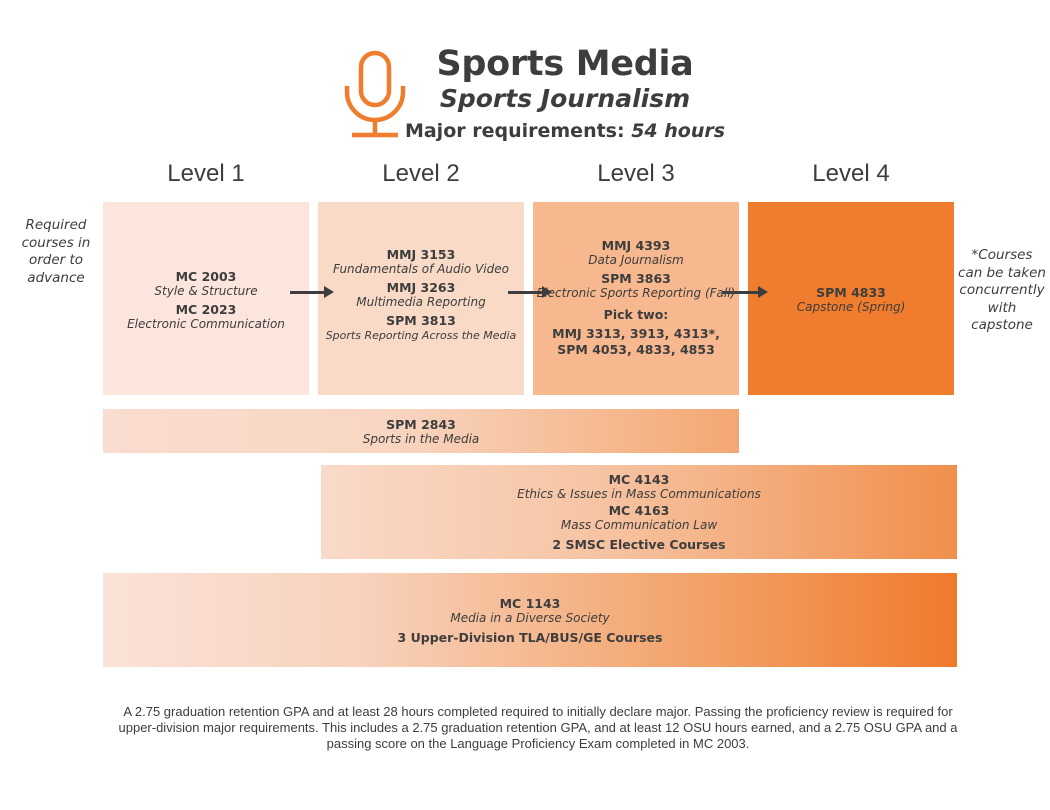 Image resolution: width=1050 pixels, height=810 pixels. What do you see at coordinates (636, 173) in the screenshot?
I see `level-3-header: Level 3` at bounding box center [636, 173].